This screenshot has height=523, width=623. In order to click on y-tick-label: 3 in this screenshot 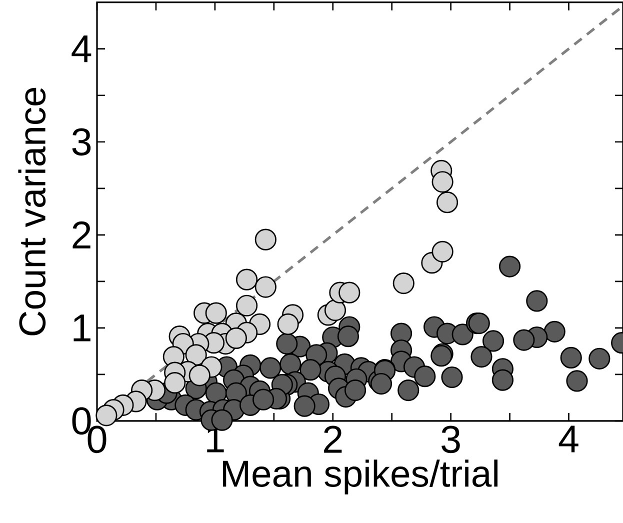, I will do `click(81, 142)`.